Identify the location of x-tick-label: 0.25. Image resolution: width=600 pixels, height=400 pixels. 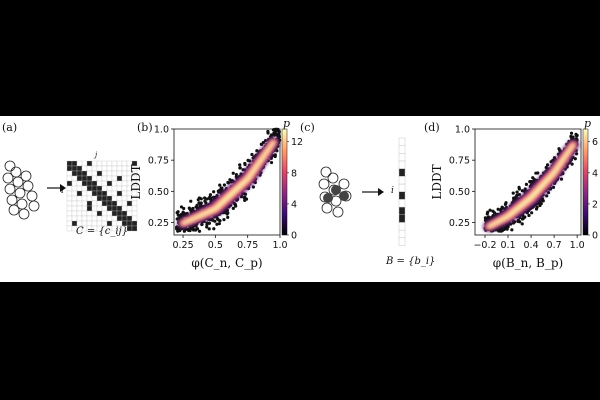
(182, 245).